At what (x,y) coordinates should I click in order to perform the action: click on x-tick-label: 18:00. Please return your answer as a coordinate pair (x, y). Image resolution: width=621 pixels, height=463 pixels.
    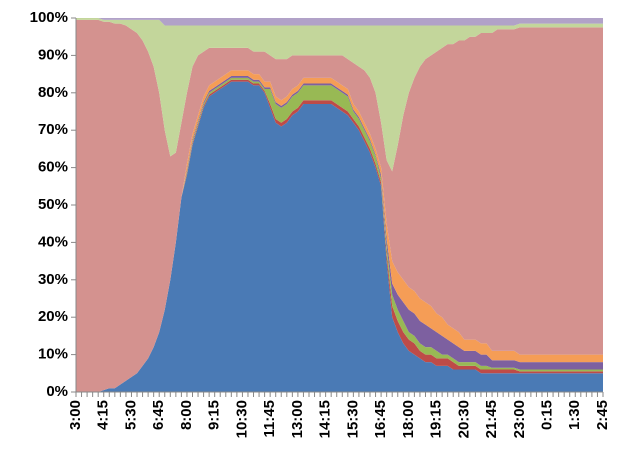
    Looking at the image, I should click on (408, 419).